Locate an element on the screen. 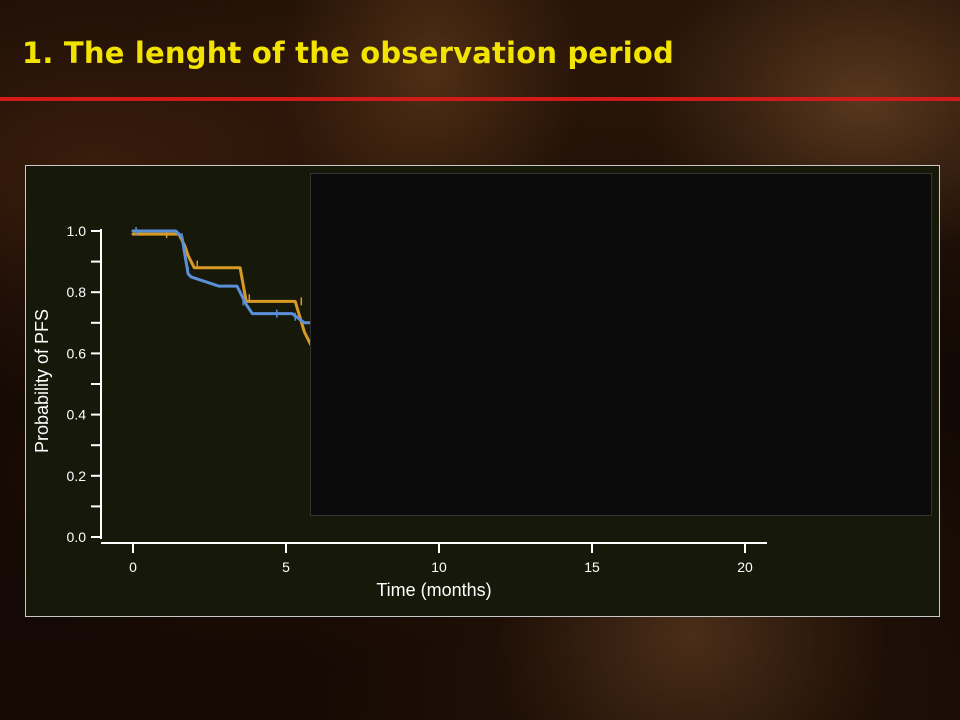 The image size is (960, 720). title-underline is located at coordinates (480, 99).